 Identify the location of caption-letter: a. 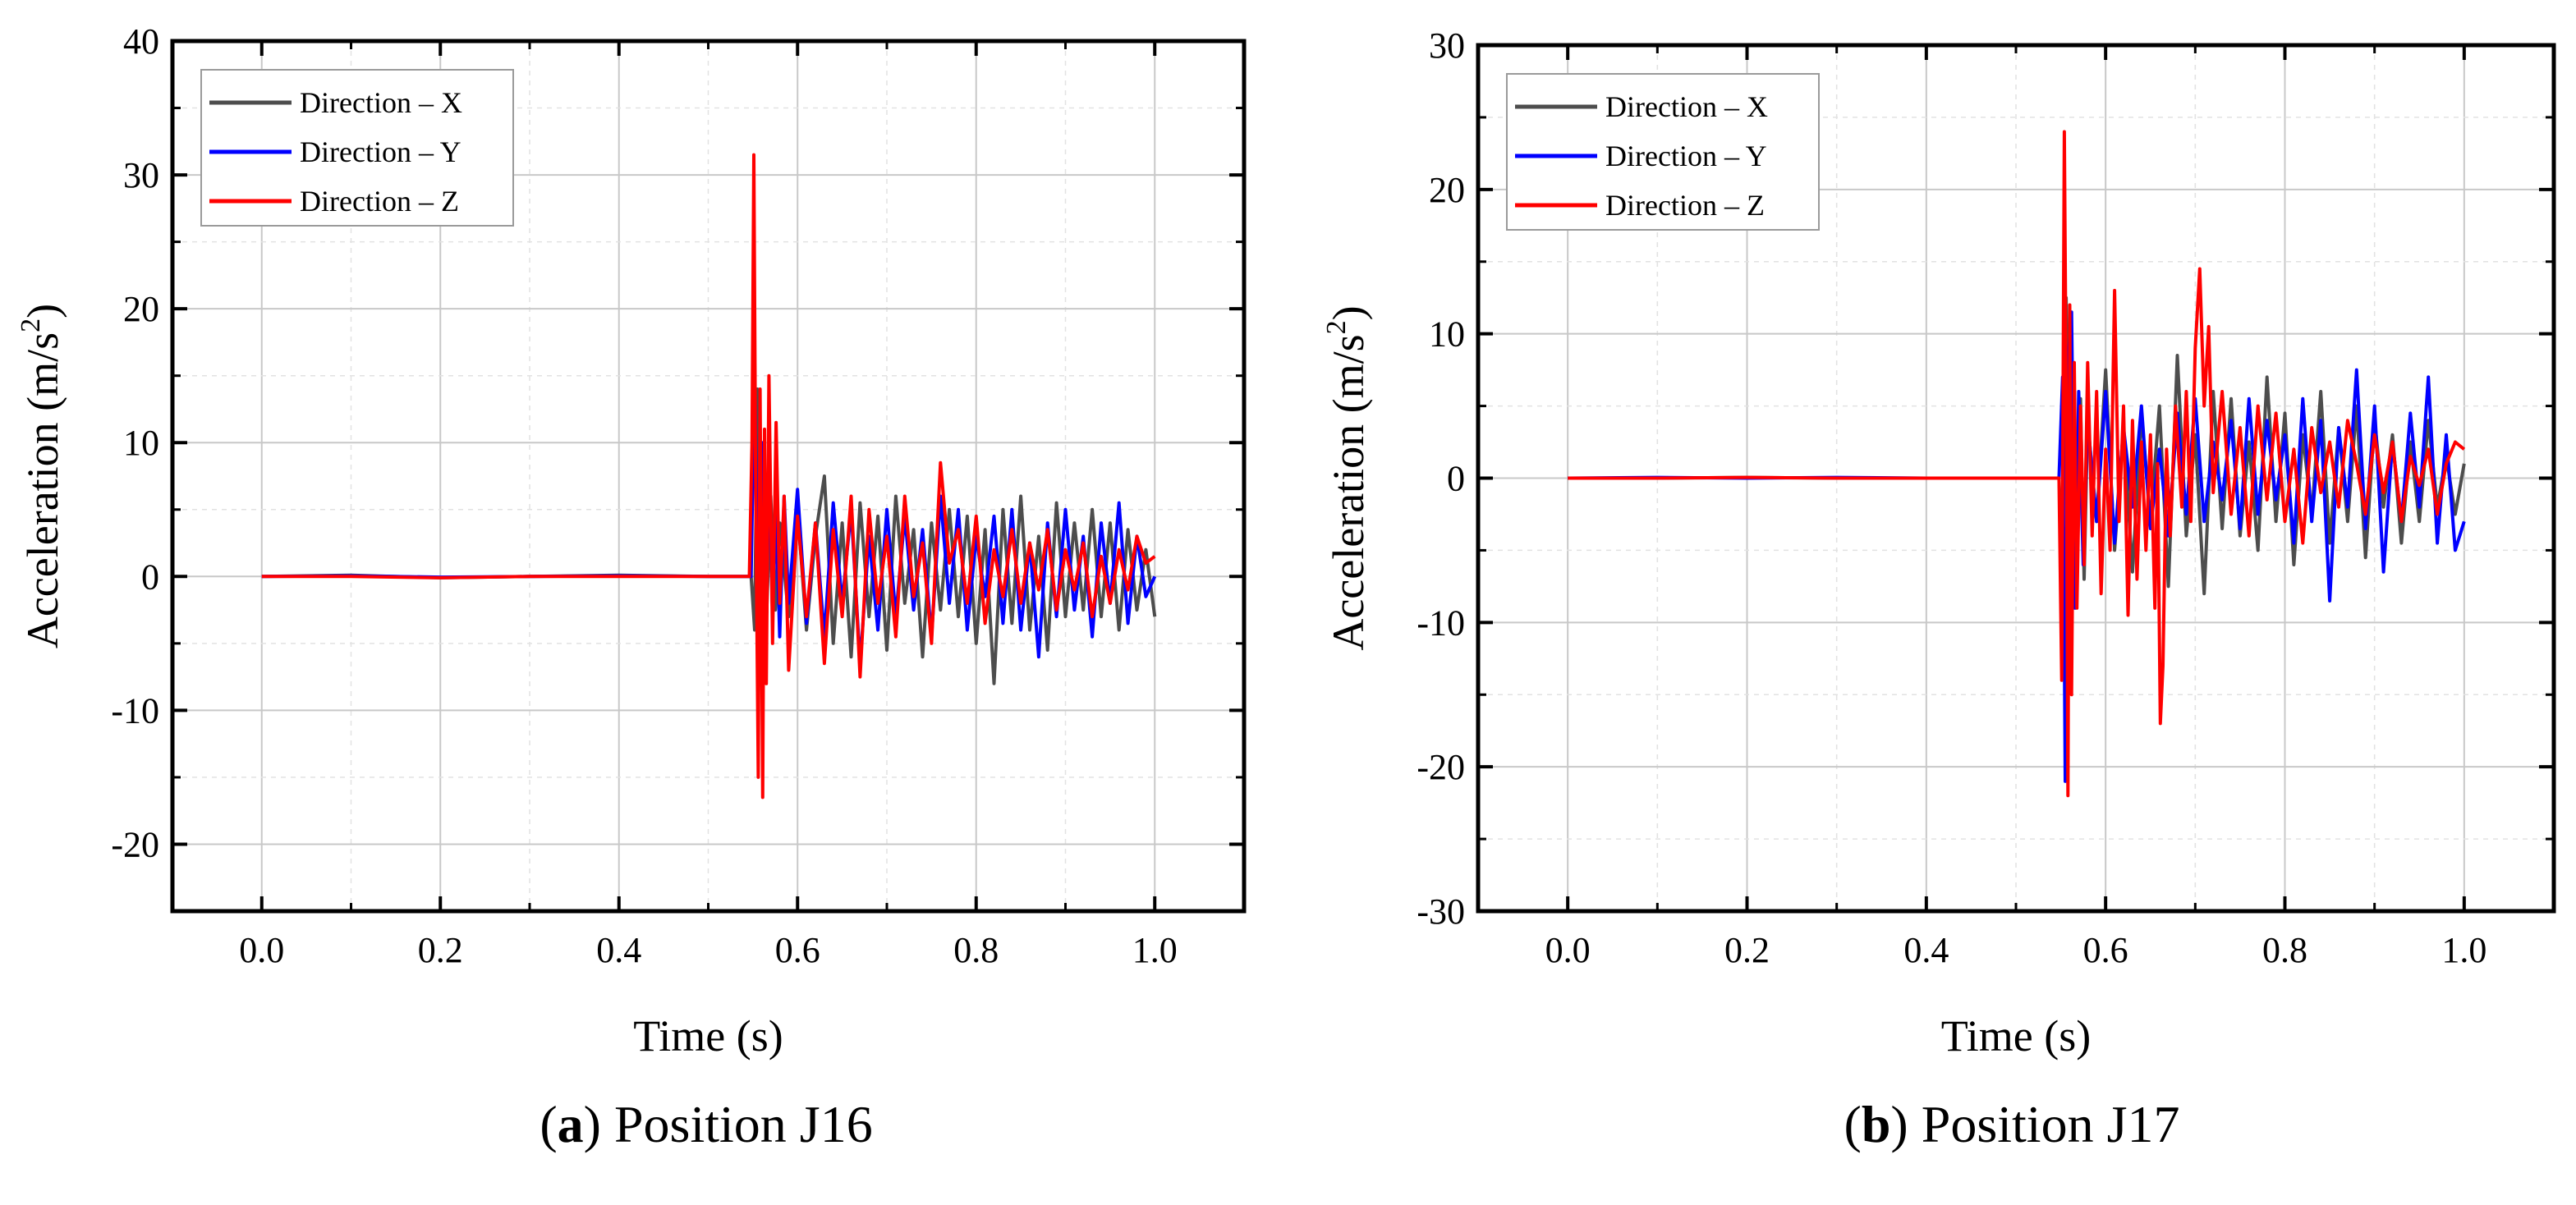
(570, 1124).